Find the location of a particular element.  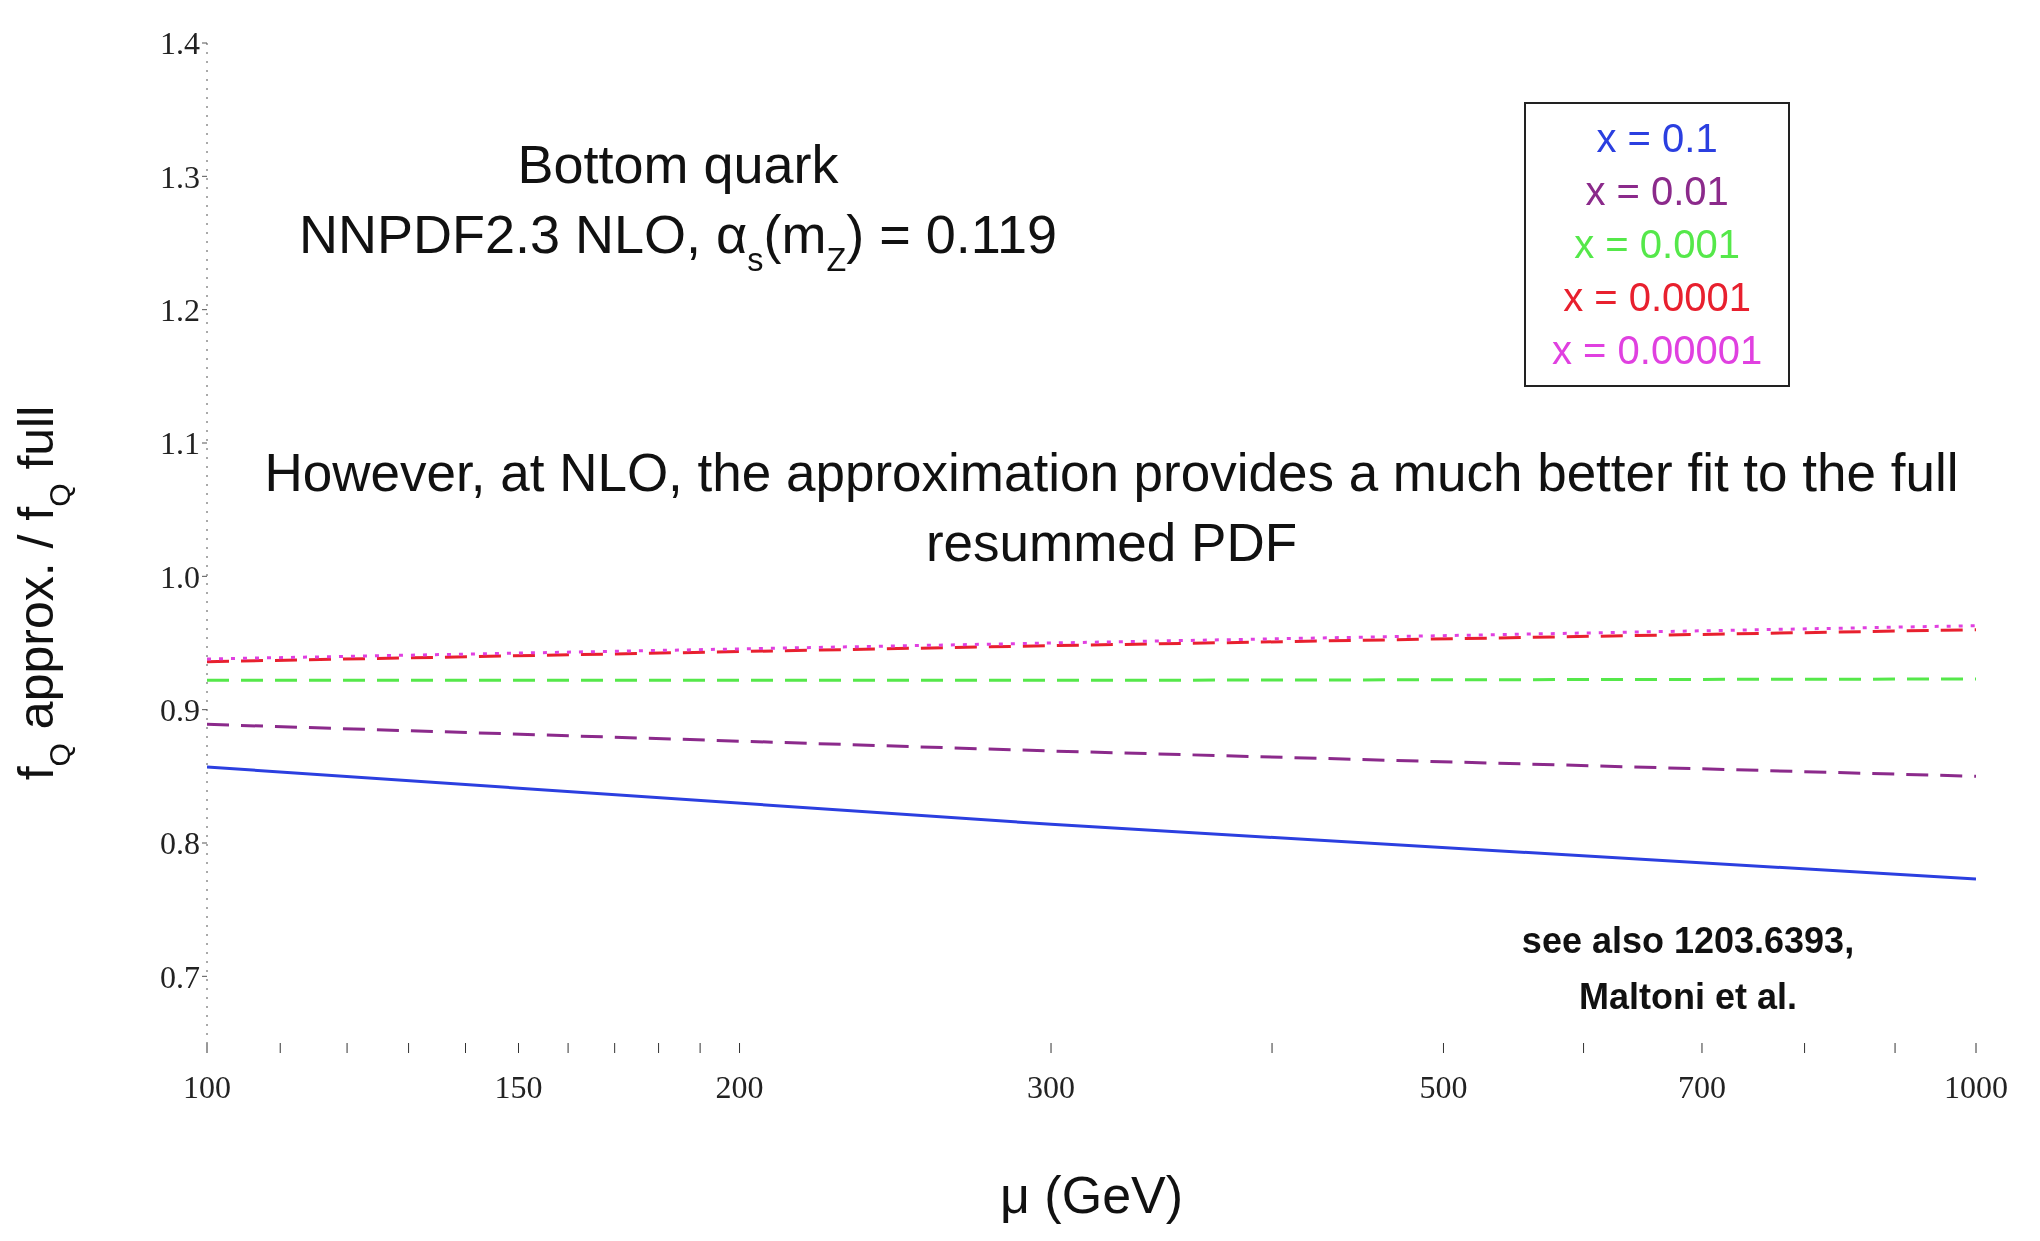

x-tick-label: 100 is located at coordinates (207, 1086).